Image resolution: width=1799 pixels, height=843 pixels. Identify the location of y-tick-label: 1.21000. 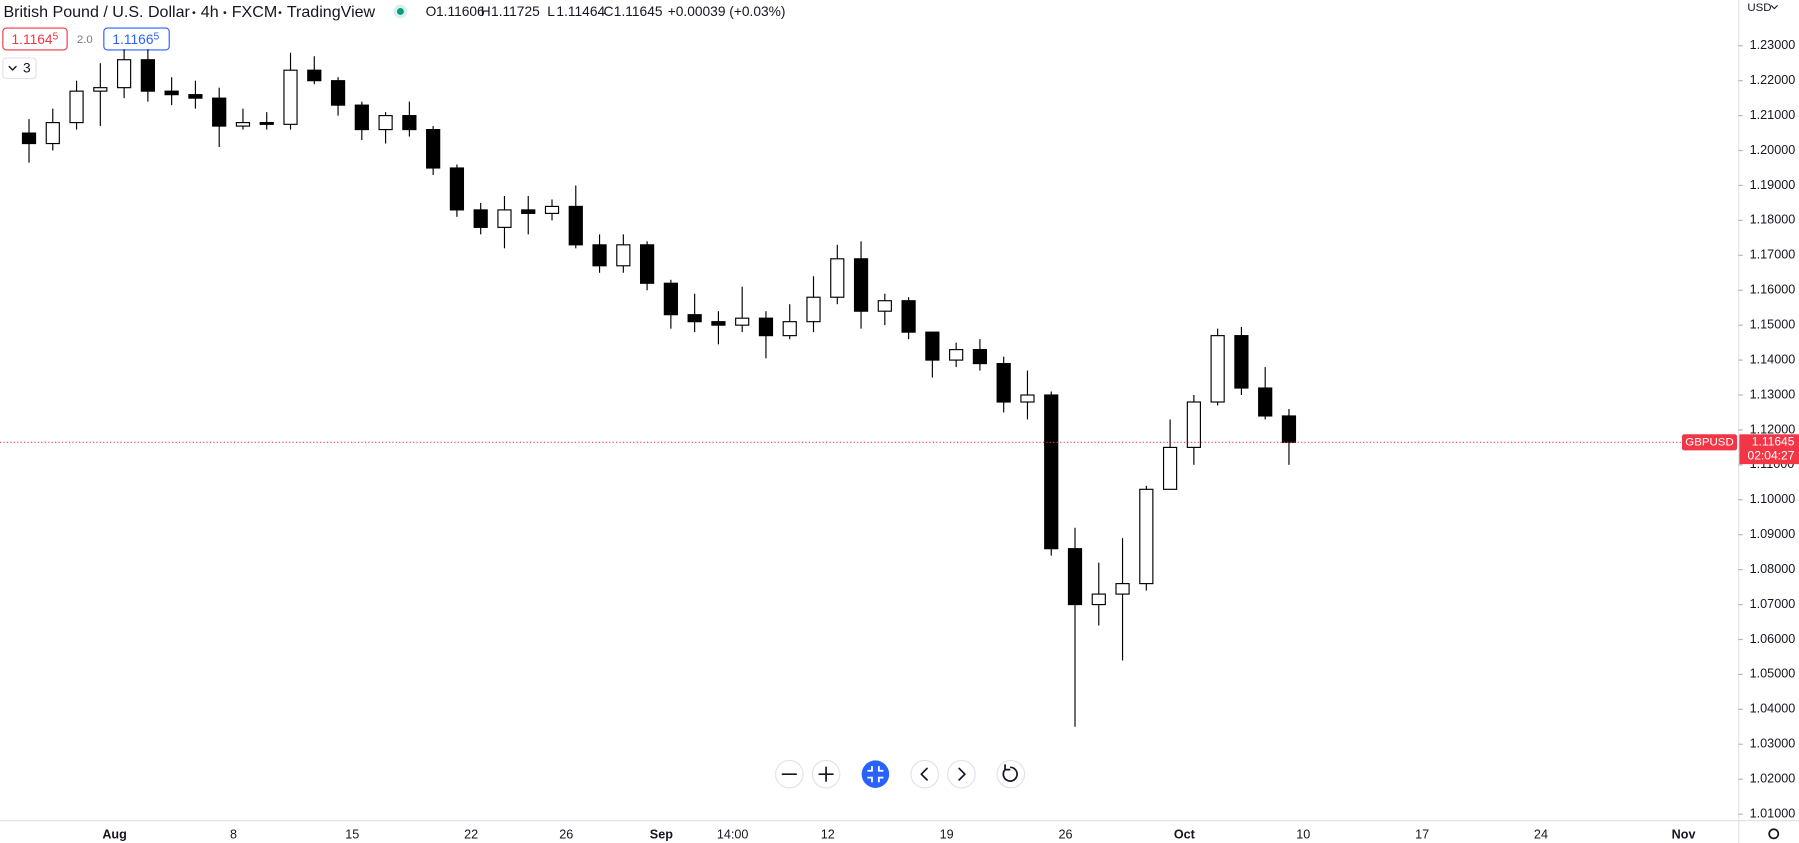
(1773, 115).